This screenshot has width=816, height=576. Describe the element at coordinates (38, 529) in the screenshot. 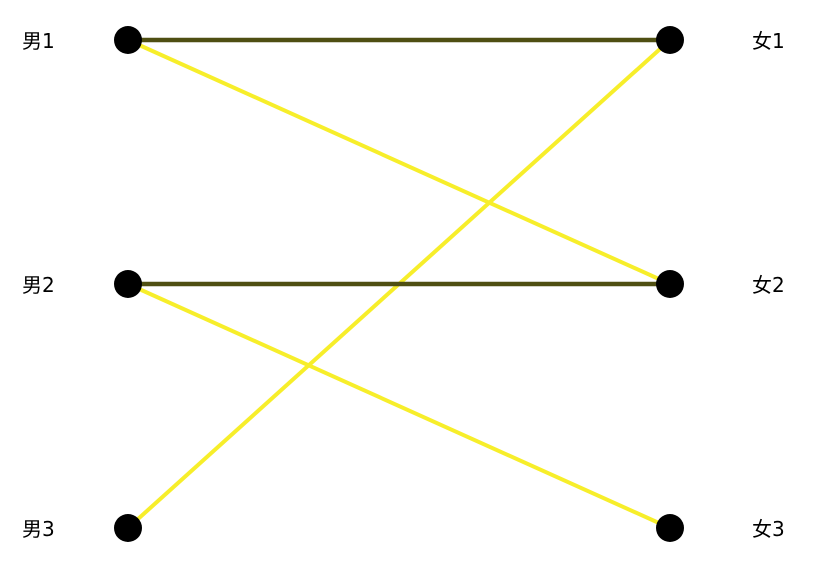

I see `label-left-3: 男3` at that location.